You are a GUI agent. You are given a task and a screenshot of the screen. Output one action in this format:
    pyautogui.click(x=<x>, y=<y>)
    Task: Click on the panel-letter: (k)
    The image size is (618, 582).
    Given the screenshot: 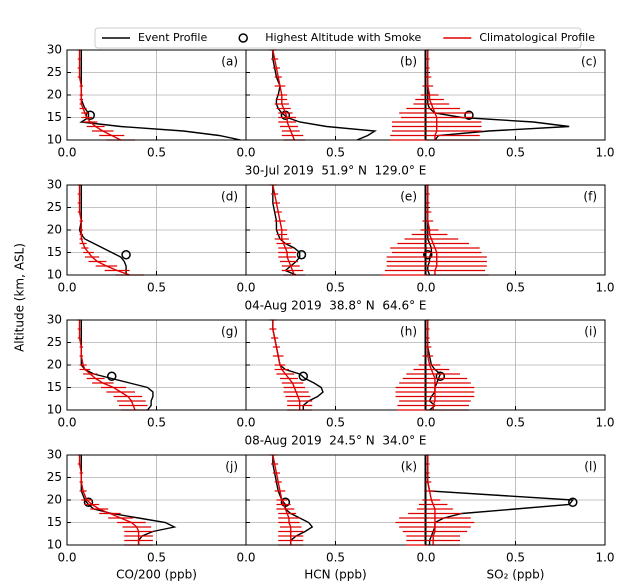 What is the action you would take?
    pyautogui.click(x=409, y=467)
    